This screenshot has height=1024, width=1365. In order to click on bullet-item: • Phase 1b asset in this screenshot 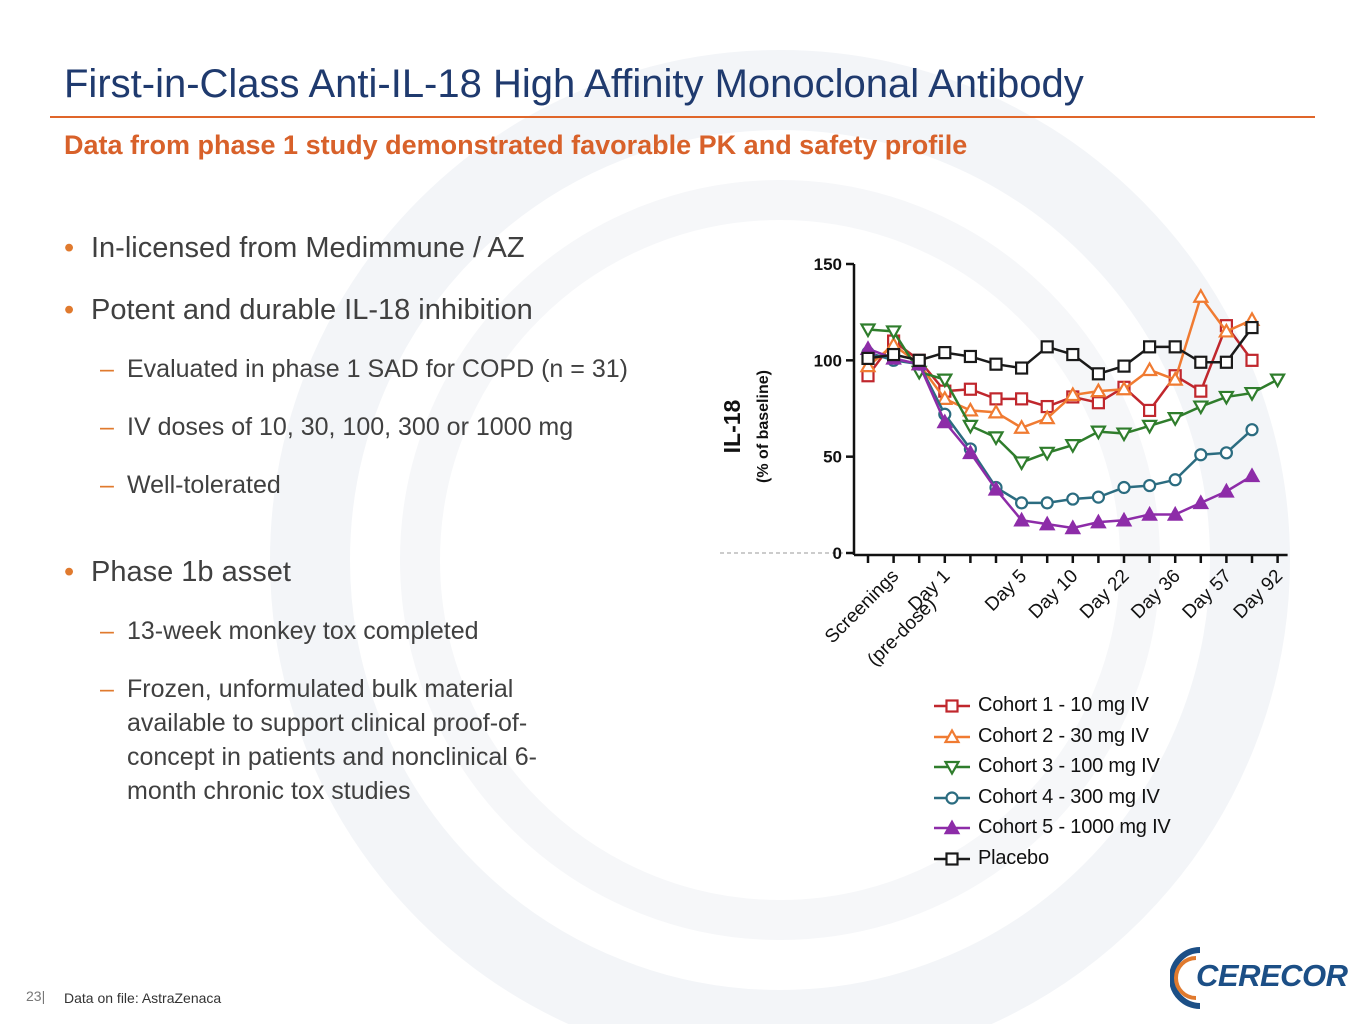, I will do `click(384, 572)`.